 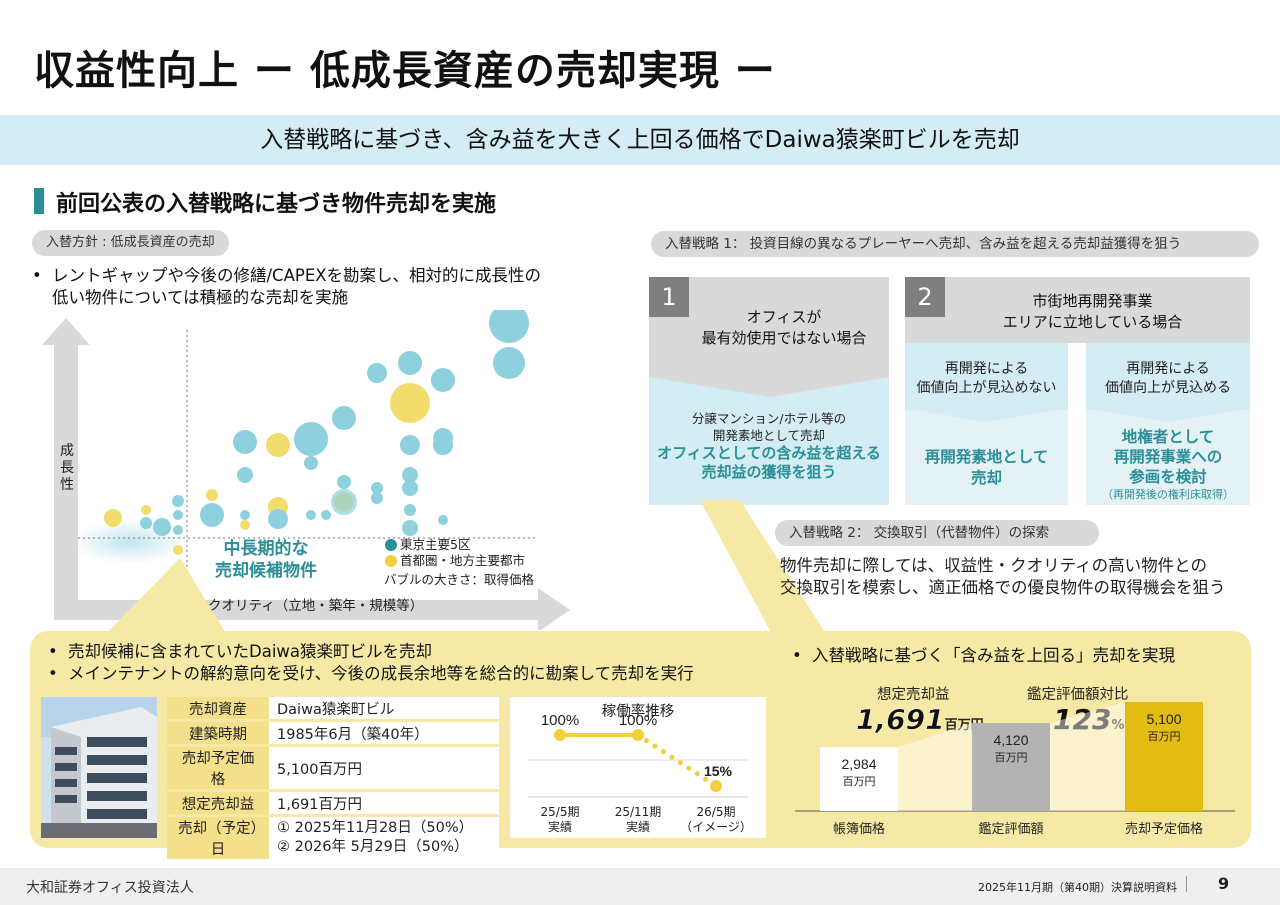 I want to click on gain-label: 想定売却益, so click(x=913, y=695).